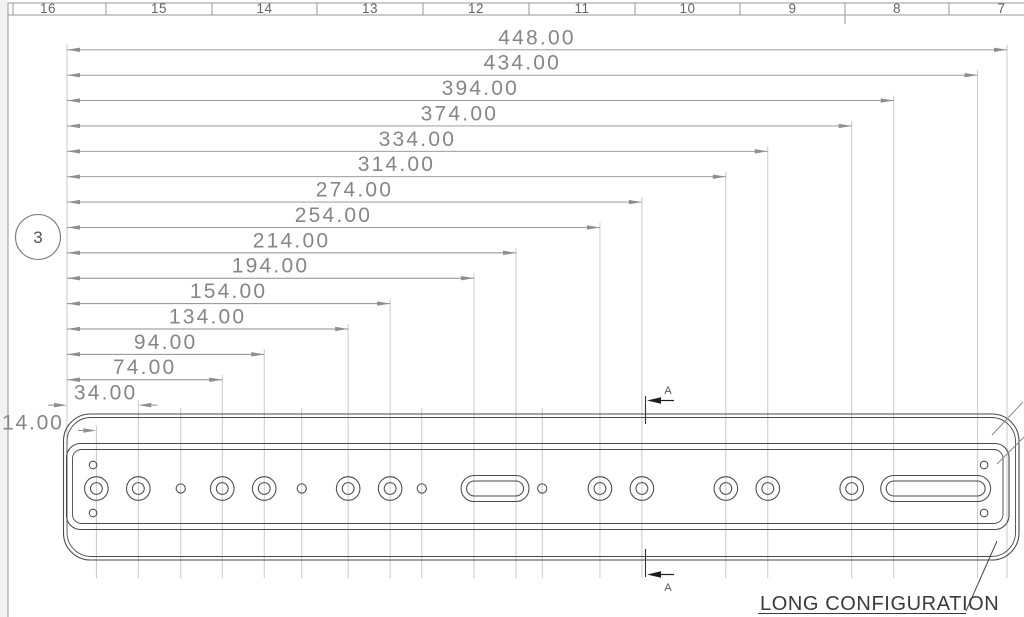 This screenshot has height=617, width=1024. Describe the element at coordinates (208, 318) in the screenshot. I see `dimension-134.00: 134.00` at that location.